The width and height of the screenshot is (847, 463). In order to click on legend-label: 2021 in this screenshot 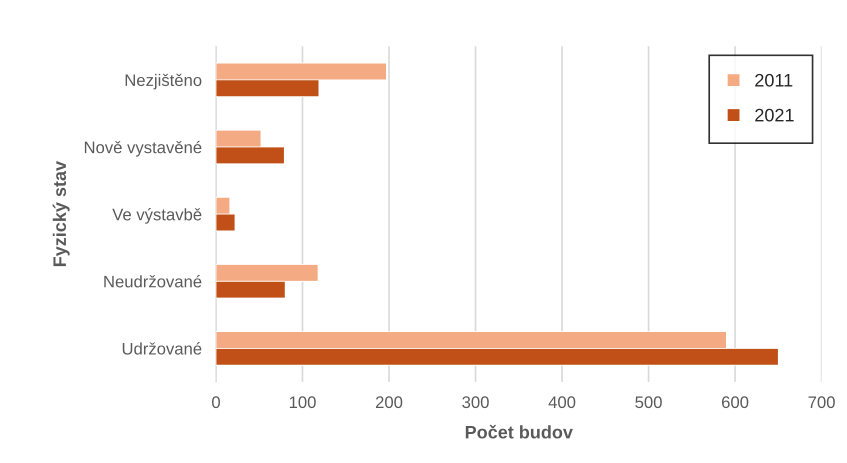, I will do `click(774, 115)`.